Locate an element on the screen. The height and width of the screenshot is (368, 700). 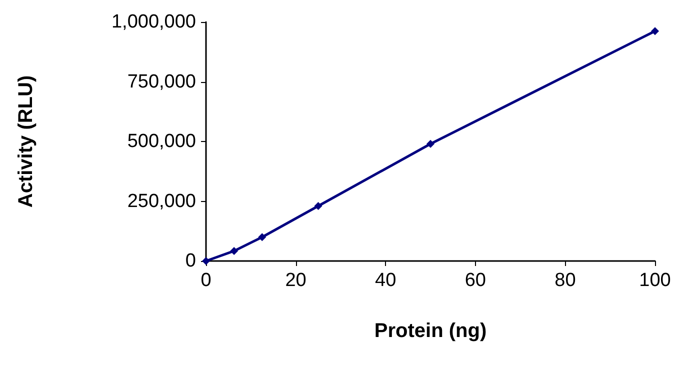
x-tick-label: 80 is located at coordinates (565, 280).